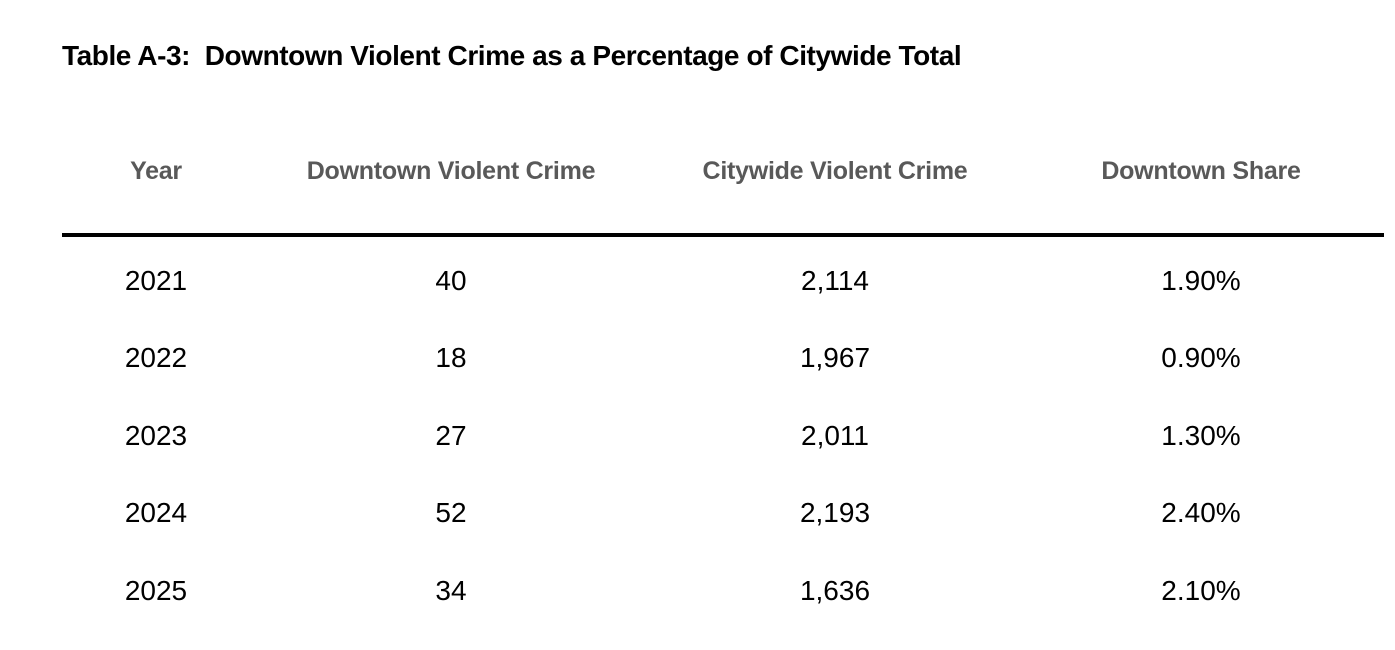 This screenshot has width=1395, height=650. What do you see at coordinates (835, 170) in the screenshot?
I see `column-header-citywide-violent-crime: Citywide Violent Crime` at bounding box center [835, 170].